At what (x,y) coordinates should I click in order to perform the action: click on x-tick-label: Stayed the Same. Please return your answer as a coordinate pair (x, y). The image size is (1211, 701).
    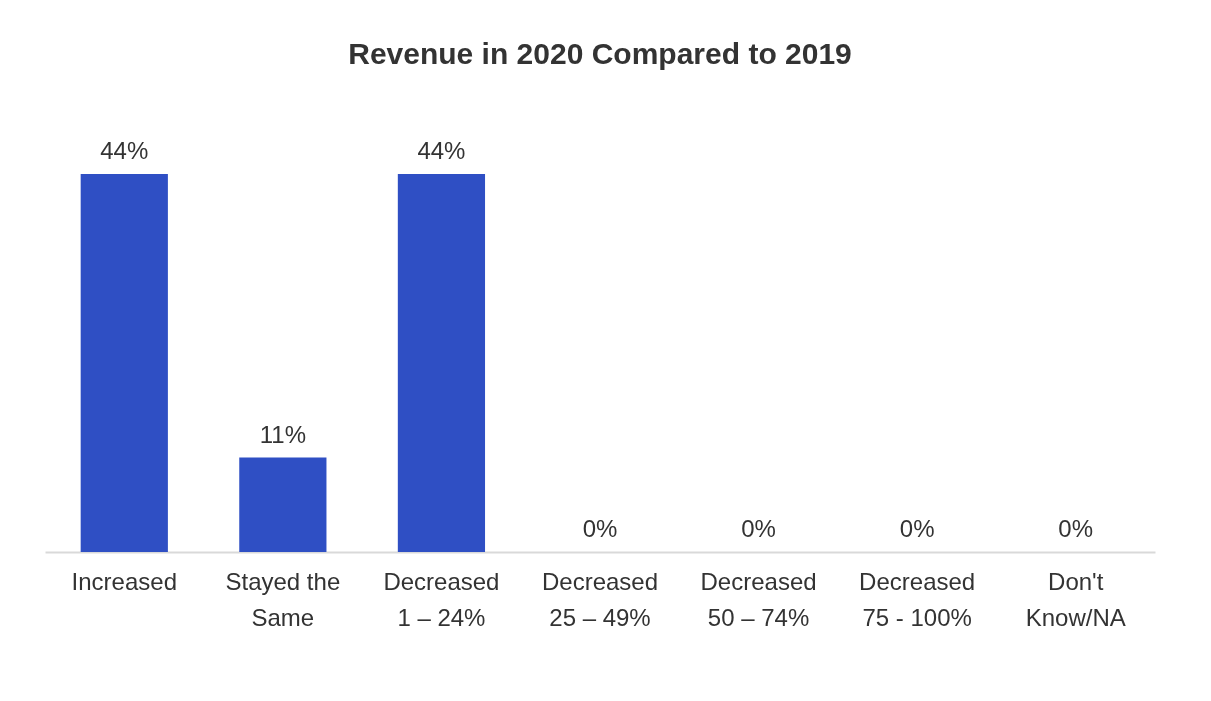
    Looking at the image, I should click on (283, 599).